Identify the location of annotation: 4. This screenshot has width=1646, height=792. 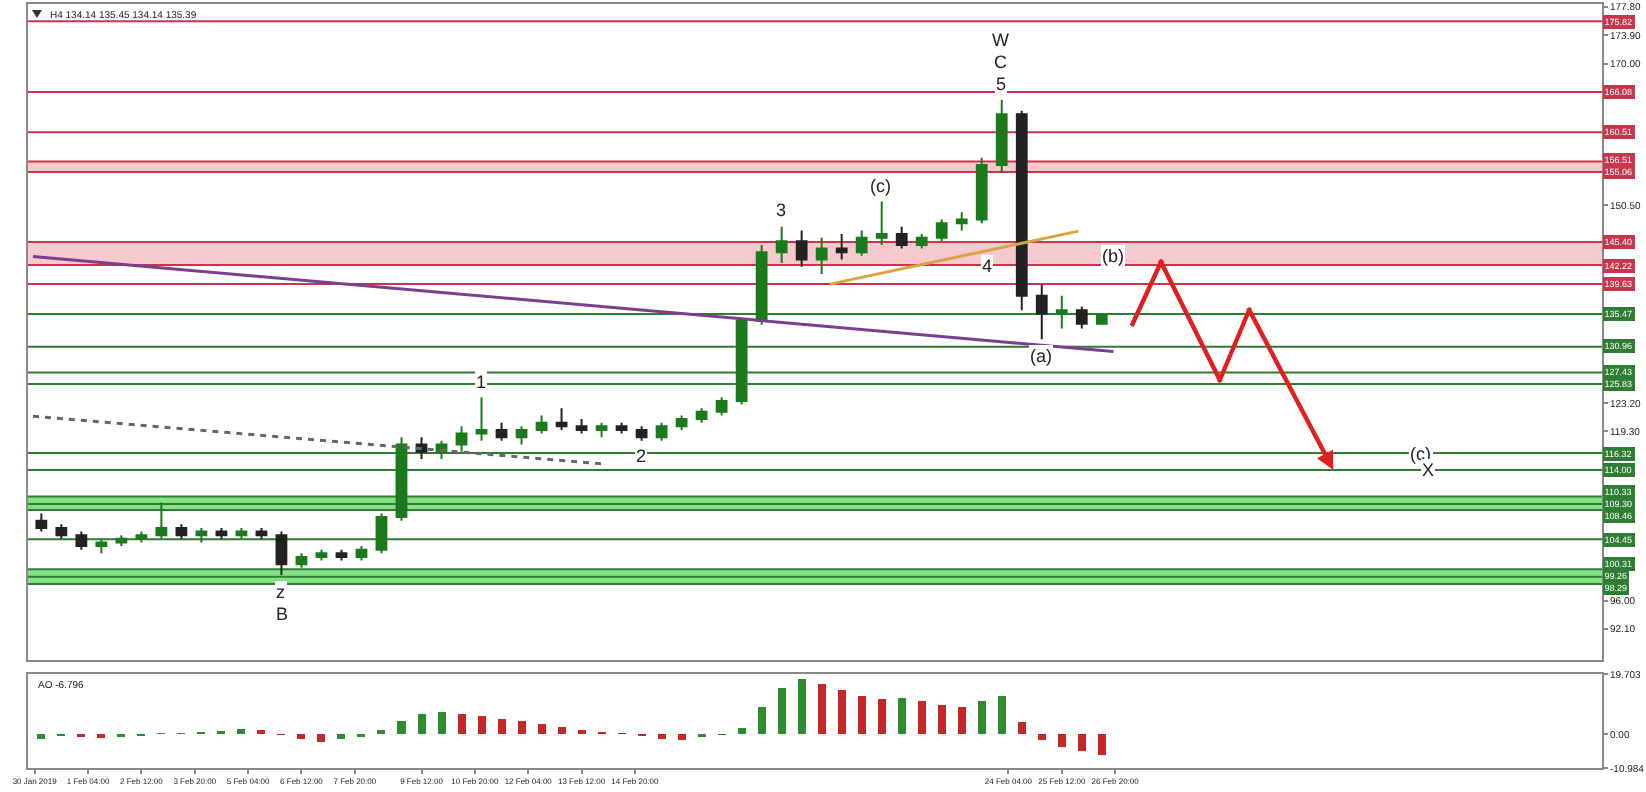
(987, 266).